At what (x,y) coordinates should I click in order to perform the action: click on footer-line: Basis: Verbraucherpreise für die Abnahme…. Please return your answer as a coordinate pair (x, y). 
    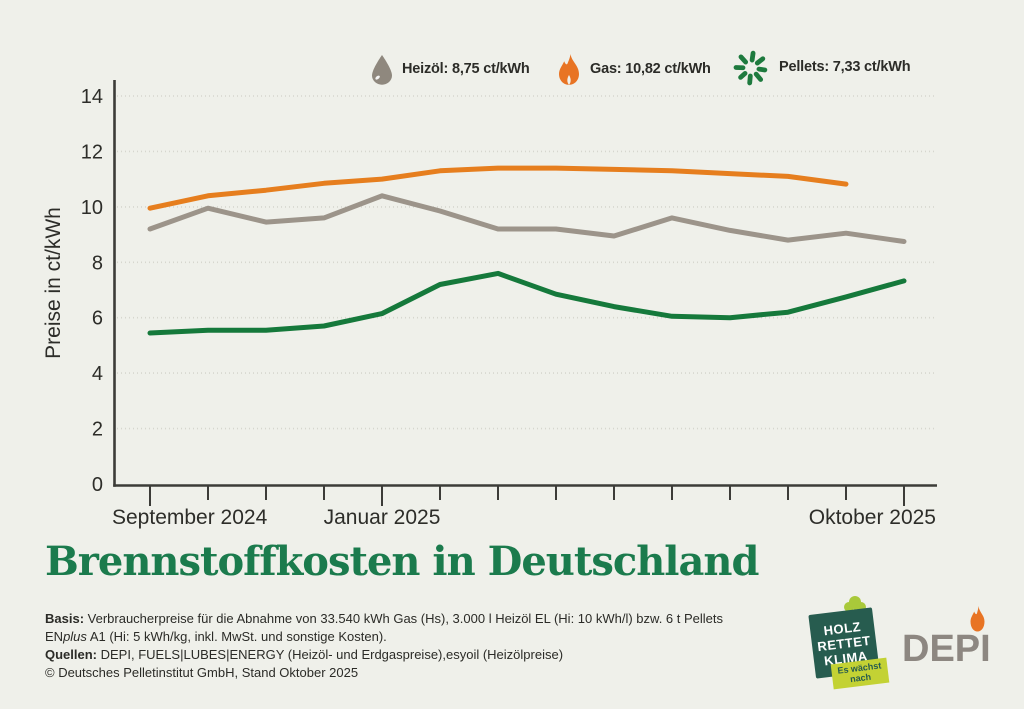
    Looking at the image, I should click on (384, 618).